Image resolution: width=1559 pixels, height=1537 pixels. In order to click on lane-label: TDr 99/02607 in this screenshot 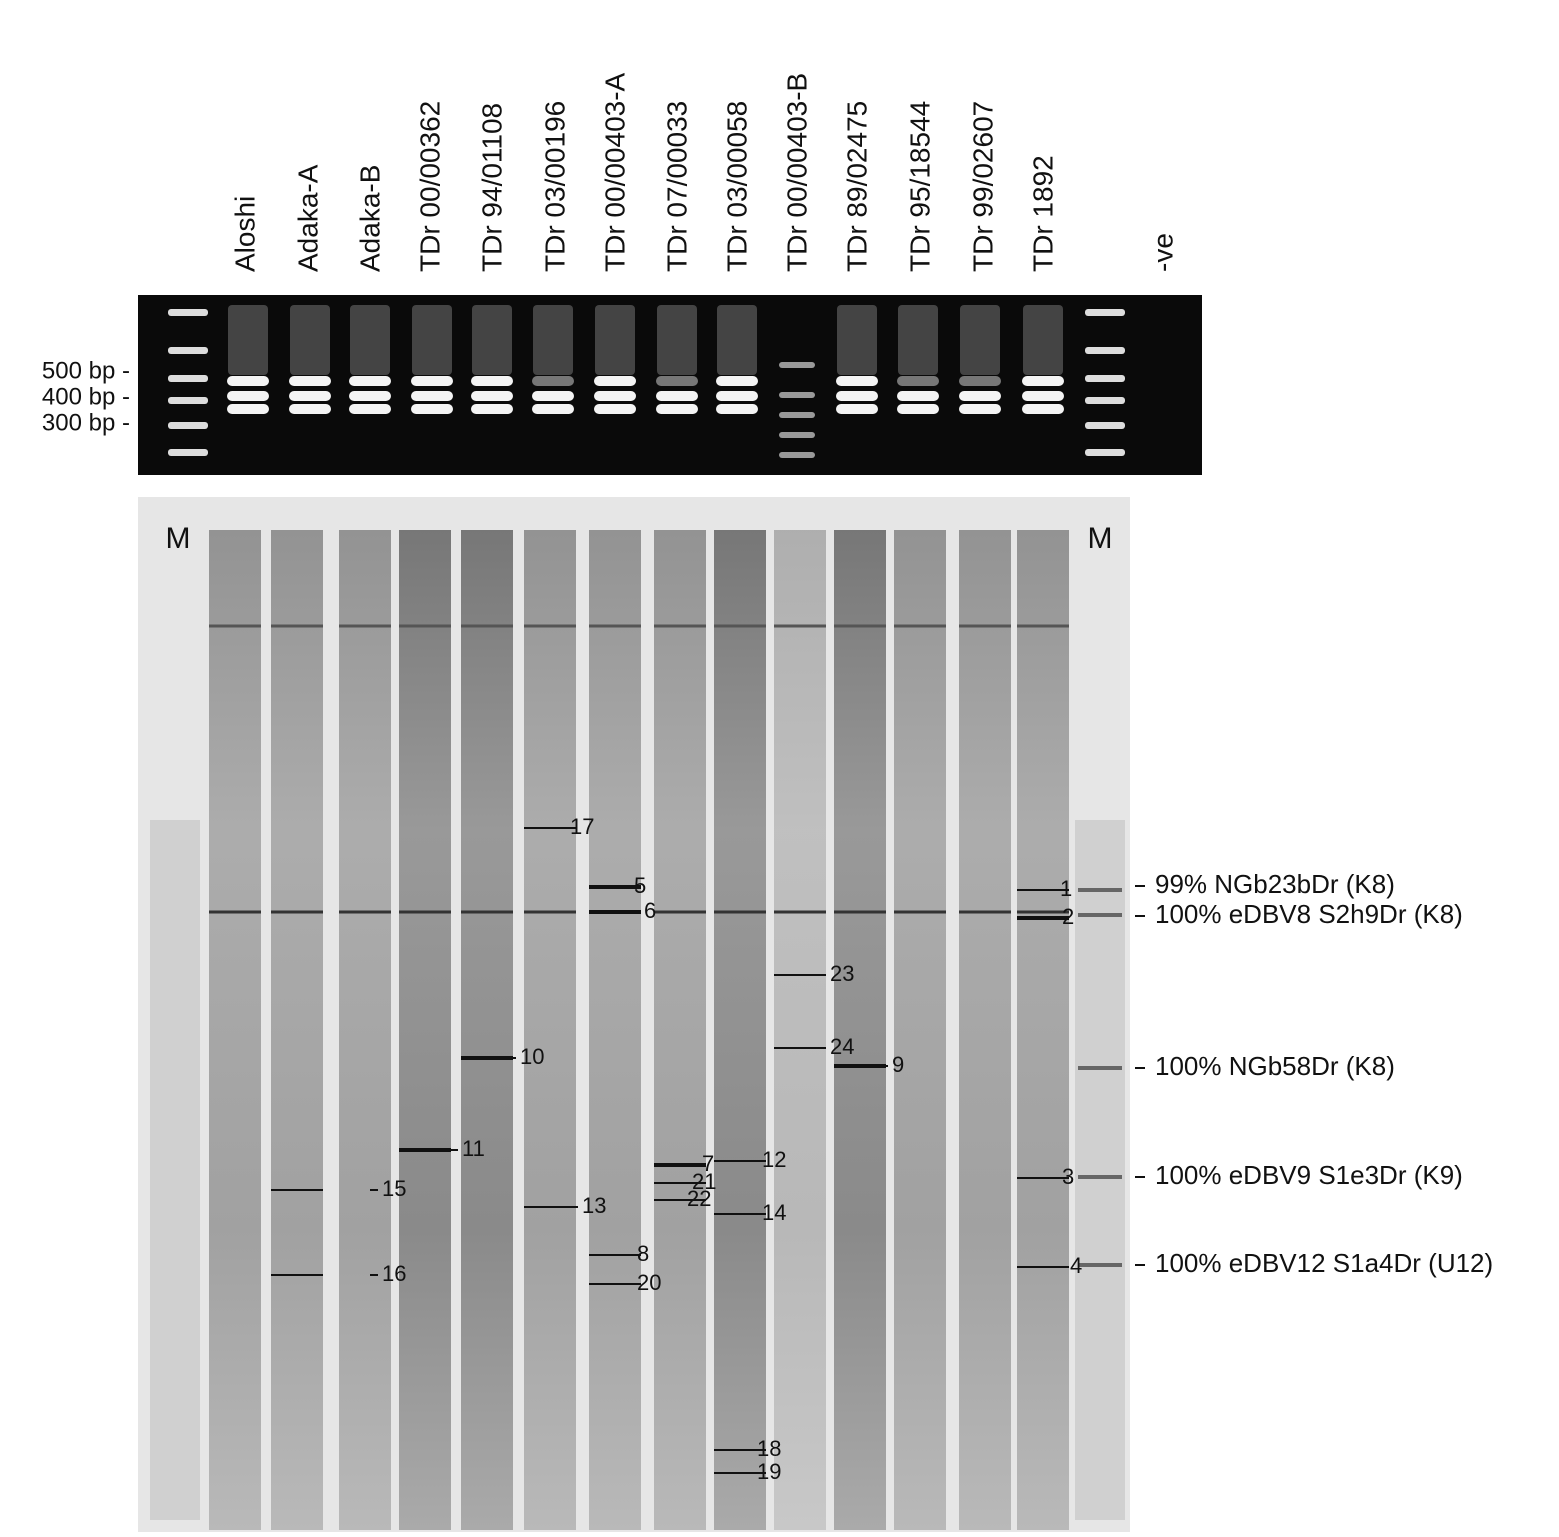, I will do `click(982, 186)`.